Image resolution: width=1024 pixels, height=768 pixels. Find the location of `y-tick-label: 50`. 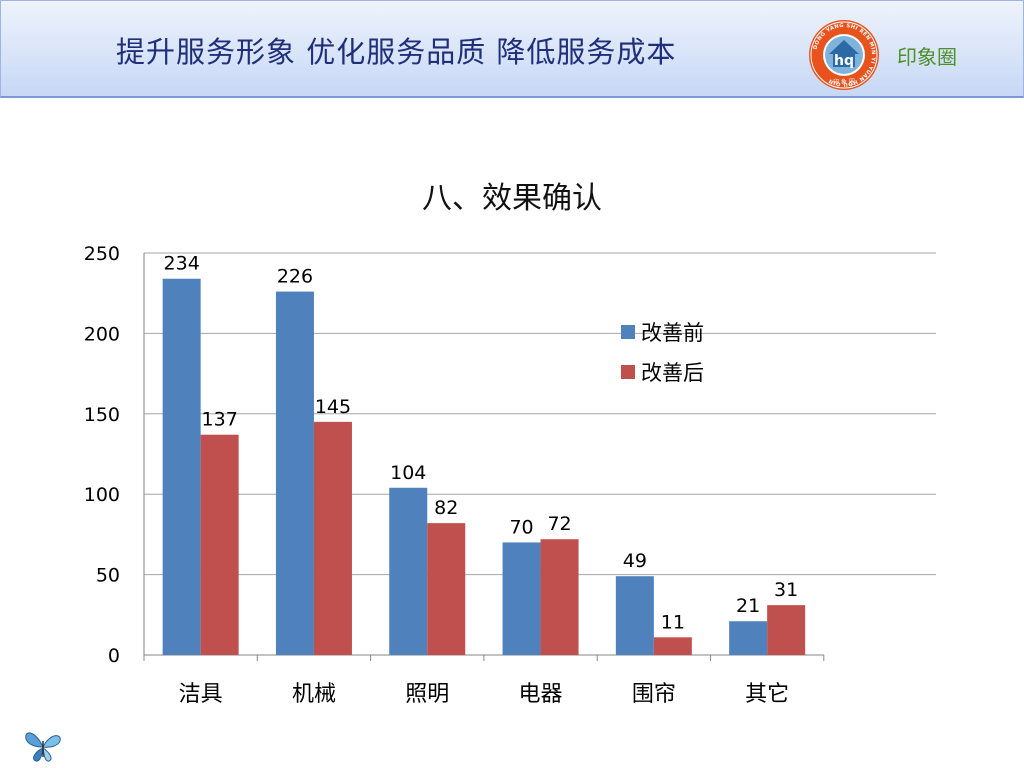

y-tick-label: 50 is located at coordinates (108, 576).